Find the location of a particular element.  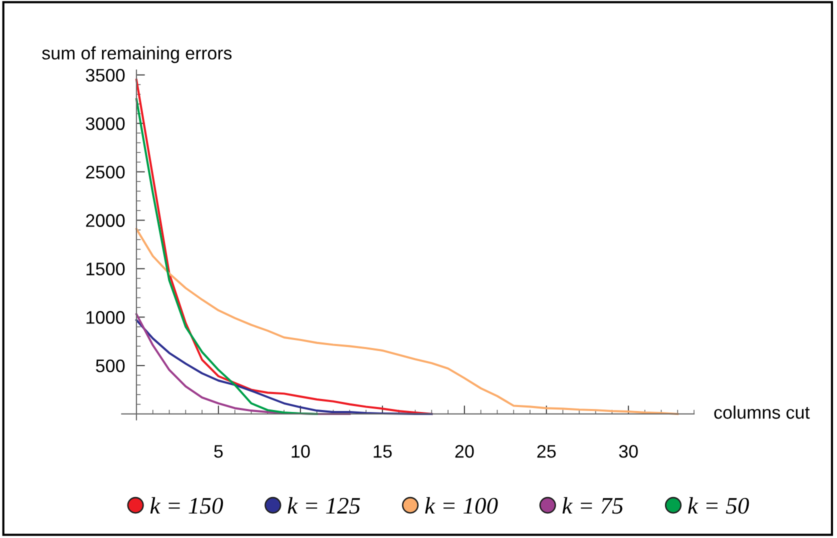

y-tick-label: 1000 is located at coordinates (105, 317).